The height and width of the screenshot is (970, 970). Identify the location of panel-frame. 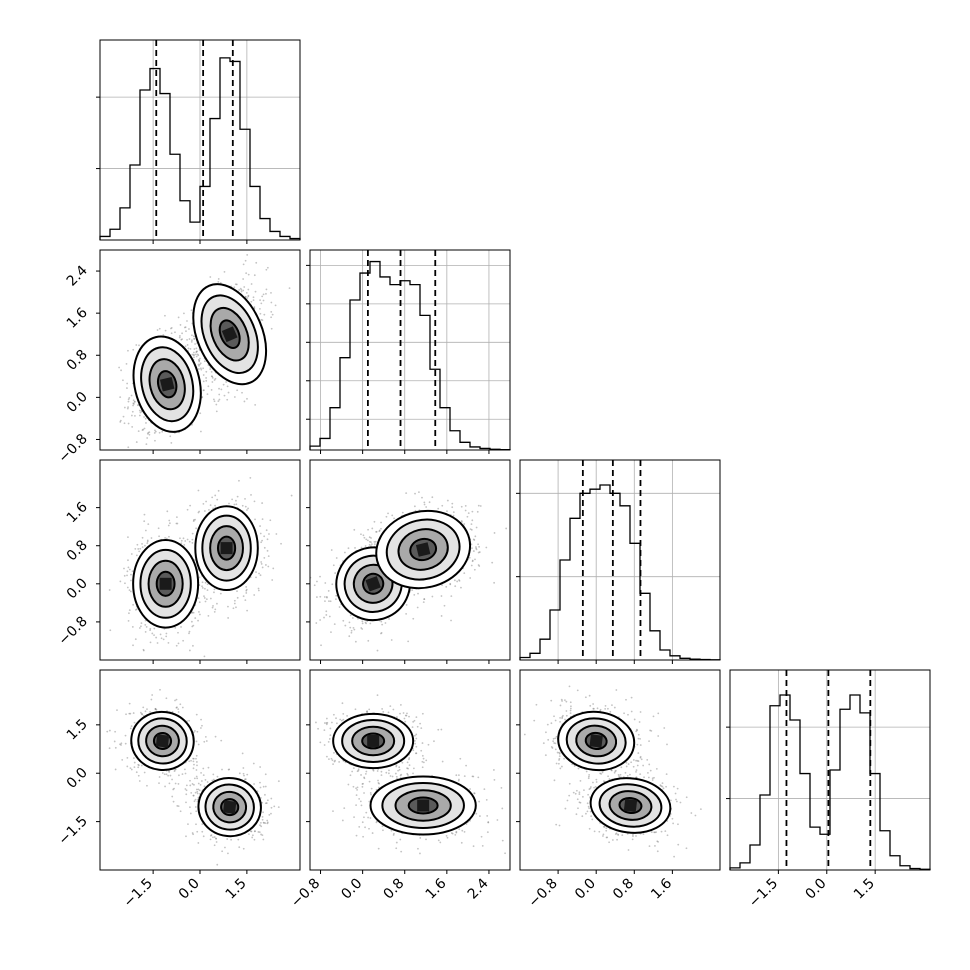
(620, 560).